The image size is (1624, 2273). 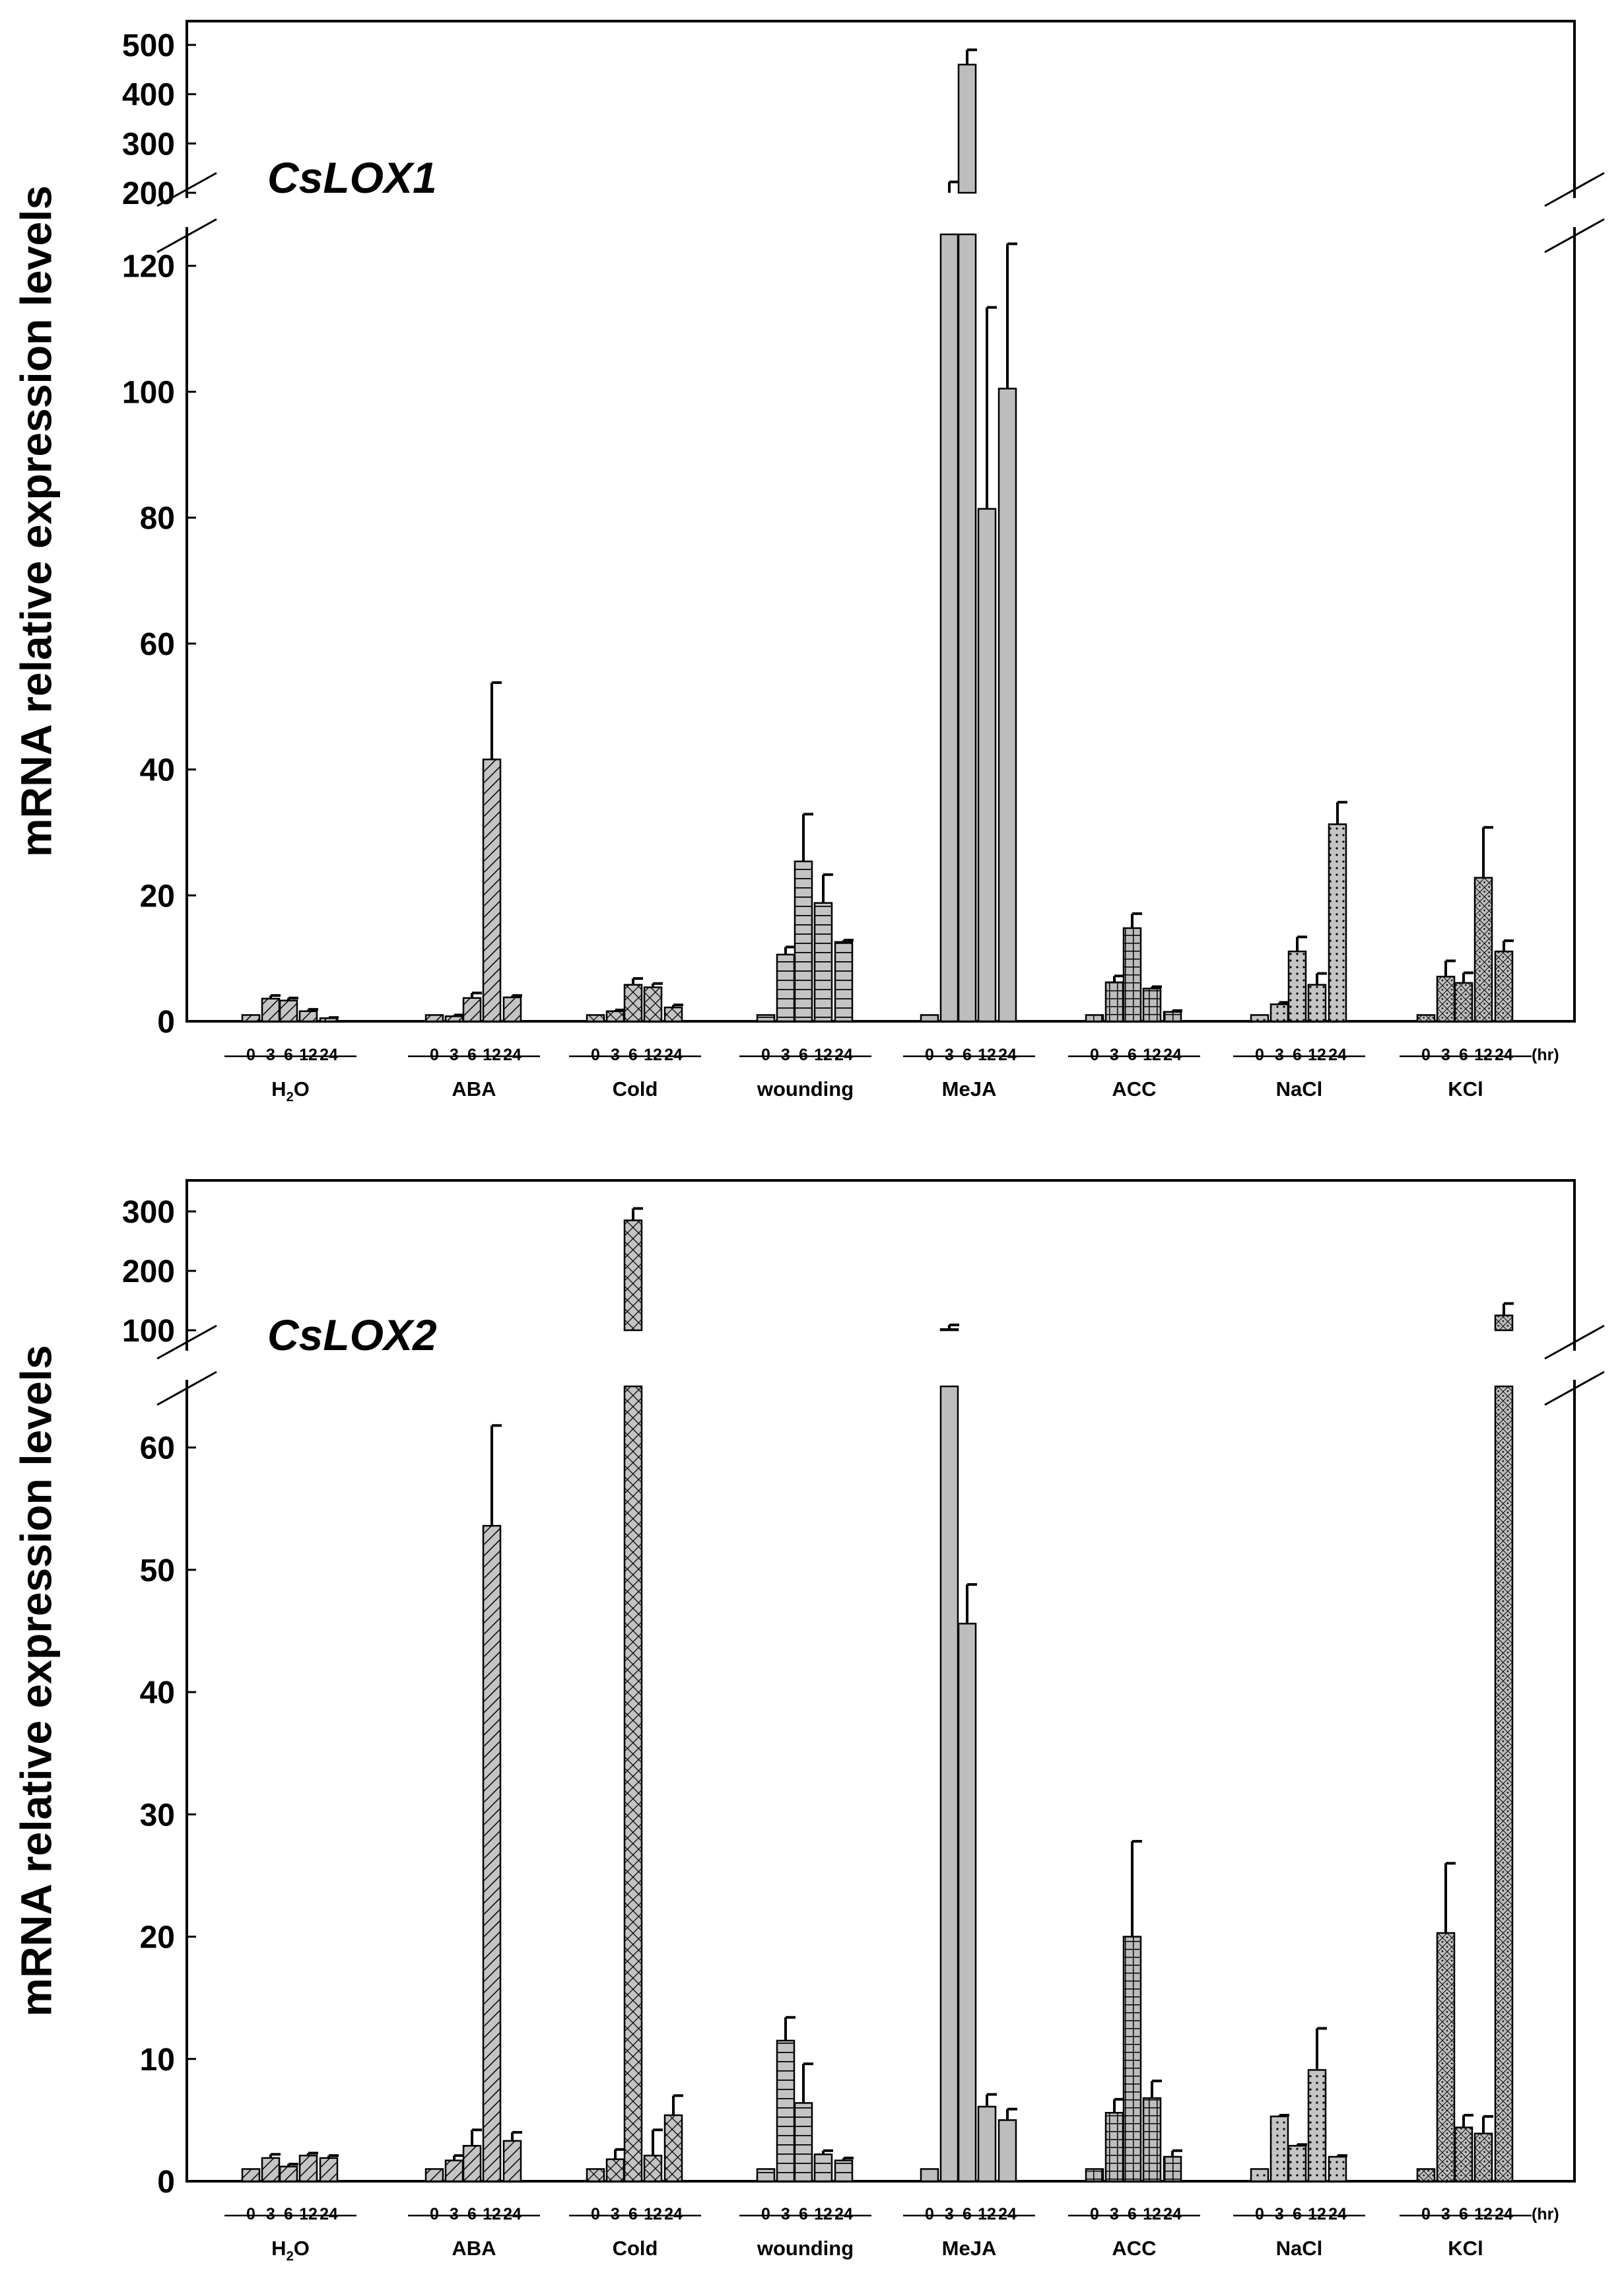 What do you see at coordinates (1574, 1342) in the screenshot?
I see `axis-break-mark-upper-right` at bounding box center [1574, 1342].